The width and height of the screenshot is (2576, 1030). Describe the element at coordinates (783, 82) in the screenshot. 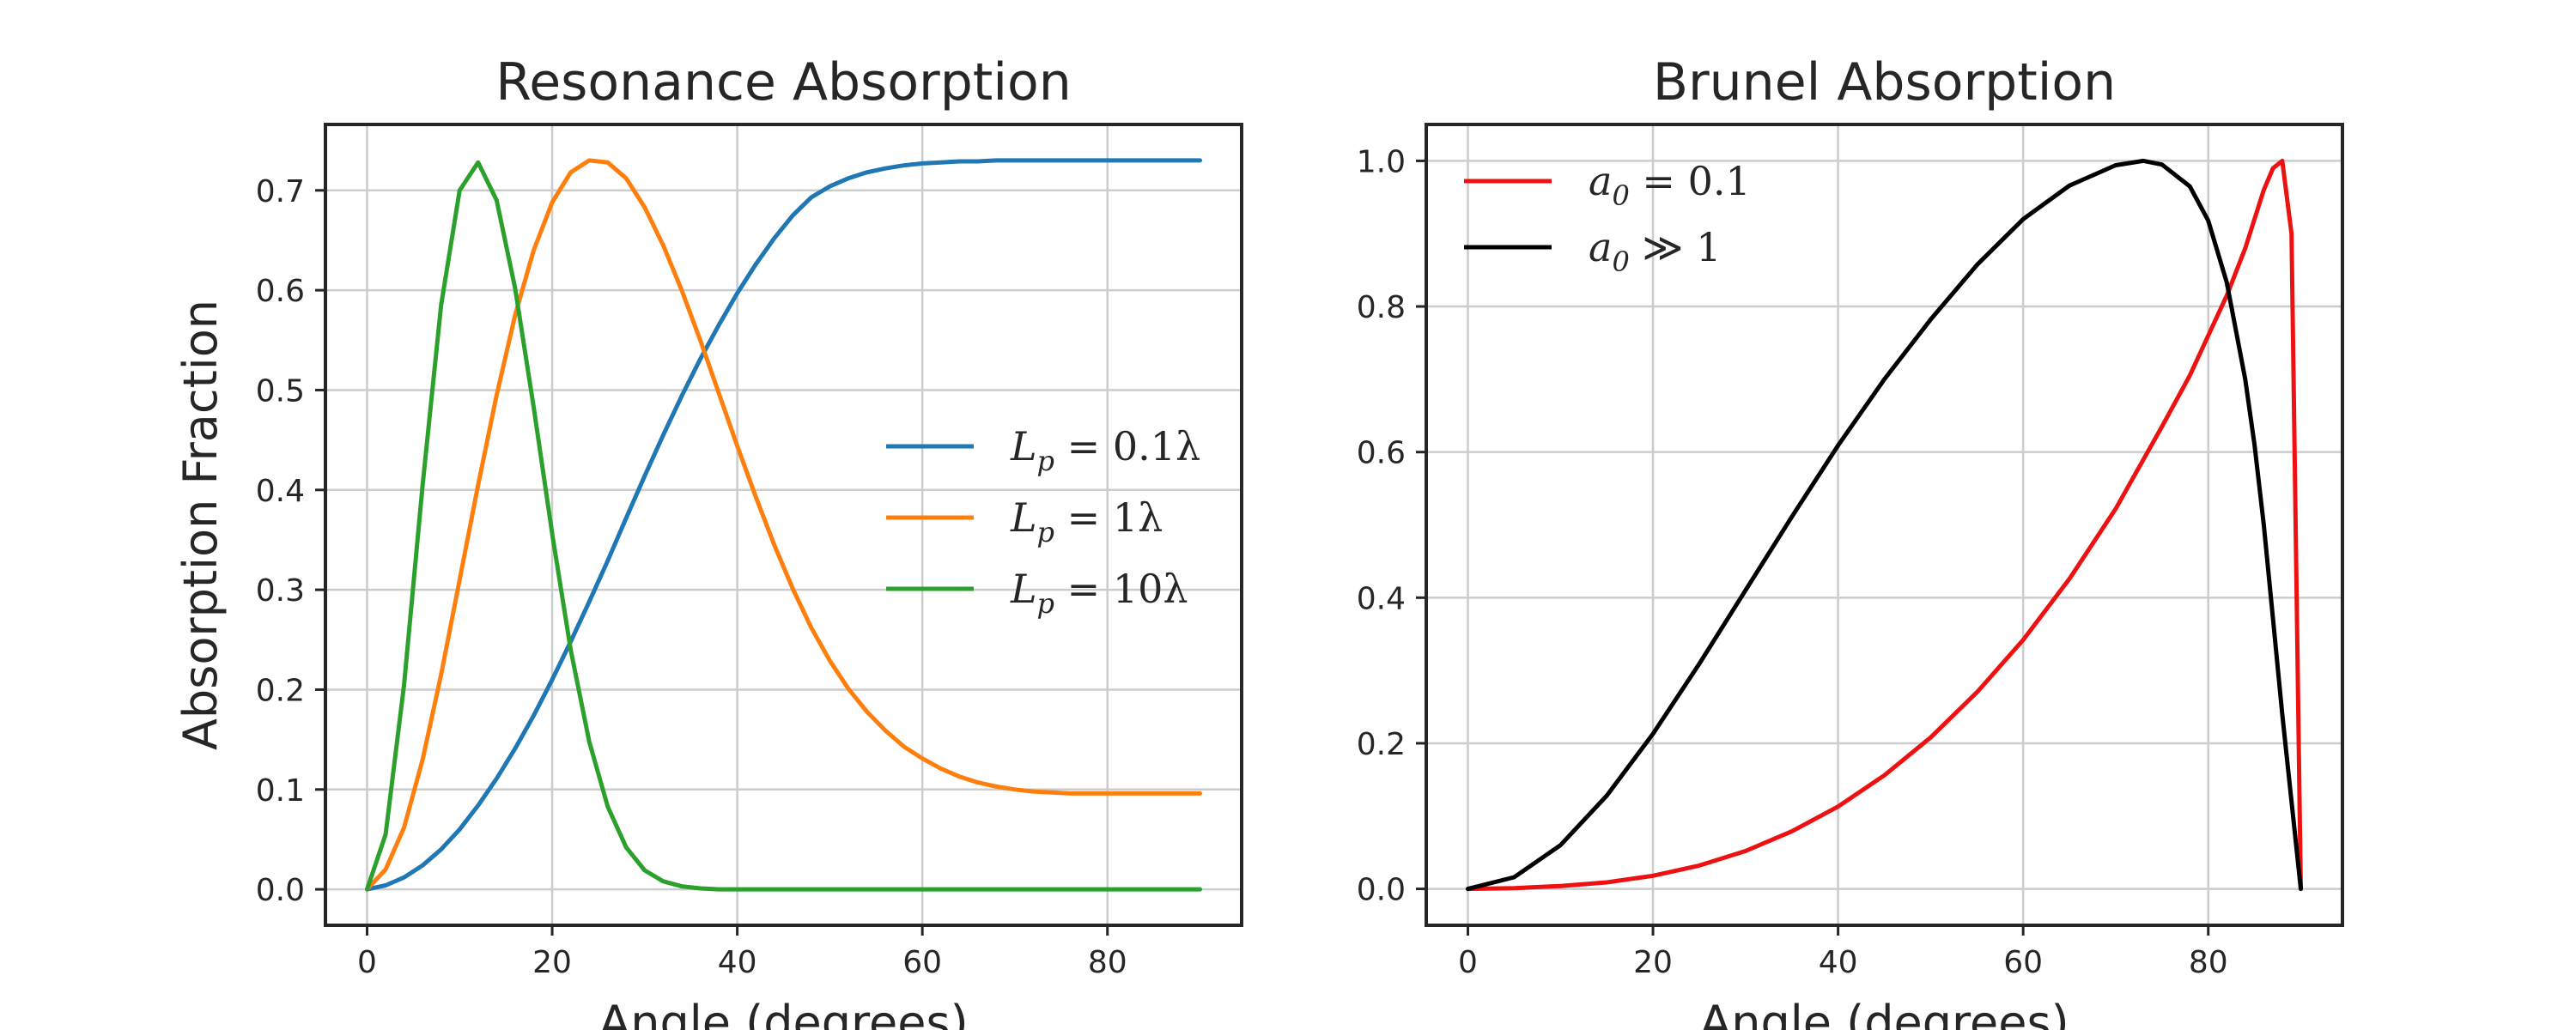

I see `chart-title: Resonance Absorption` at that location.